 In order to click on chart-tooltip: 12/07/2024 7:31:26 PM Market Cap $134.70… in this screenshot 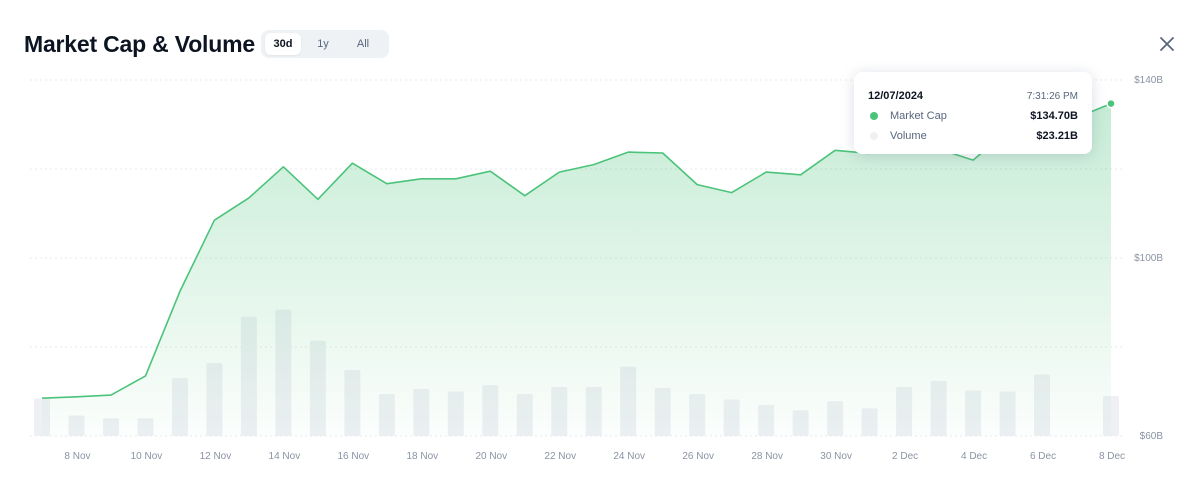, I will do `click(973, 113)`.